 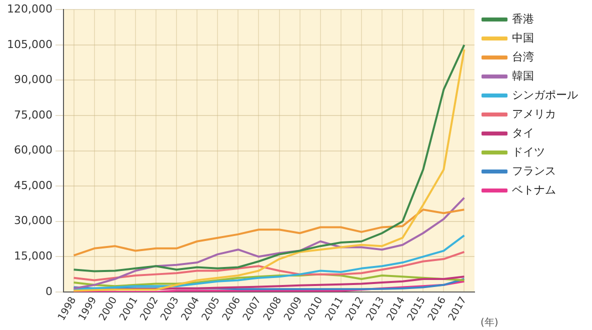 I want to click on legend-label: 台湾, so click(x=523, y=57).